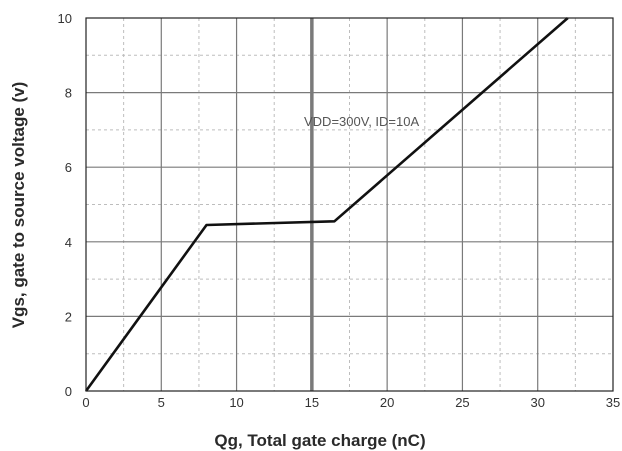 This screenshot has width=622, height=451. What do you see at coordinates (613, 402) in the screenshot?
I see `x-tick-label: 35` at bounding box center [613, 402].